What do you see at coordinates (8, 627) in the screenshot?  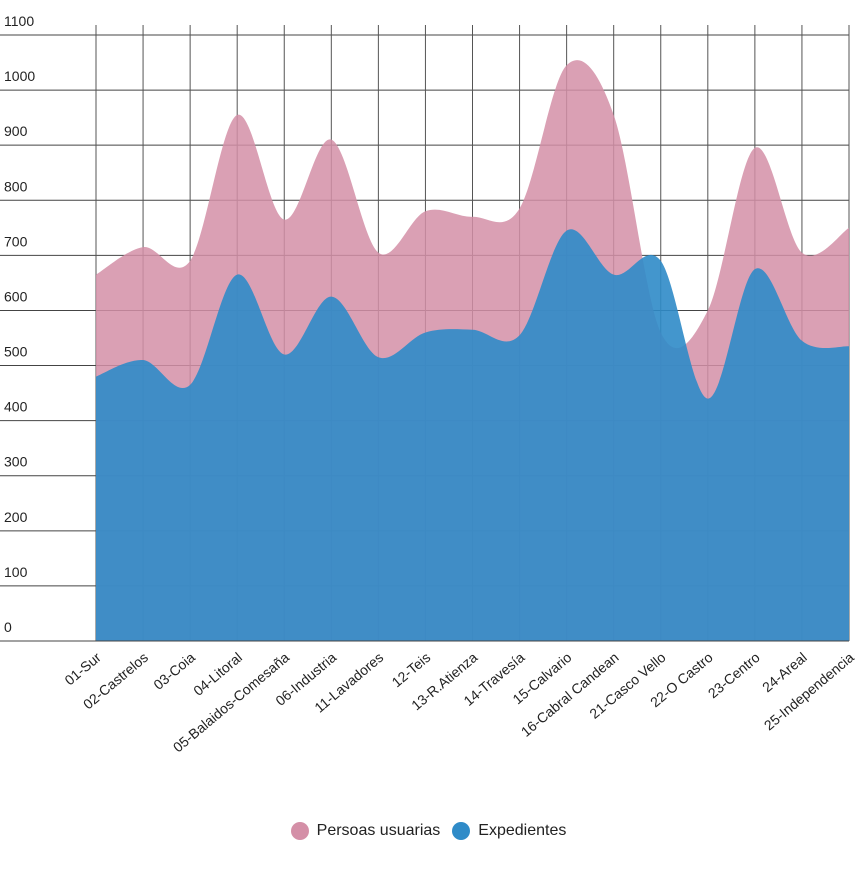 I see `y-tick-label: 0` at bounding box center [8, 627].